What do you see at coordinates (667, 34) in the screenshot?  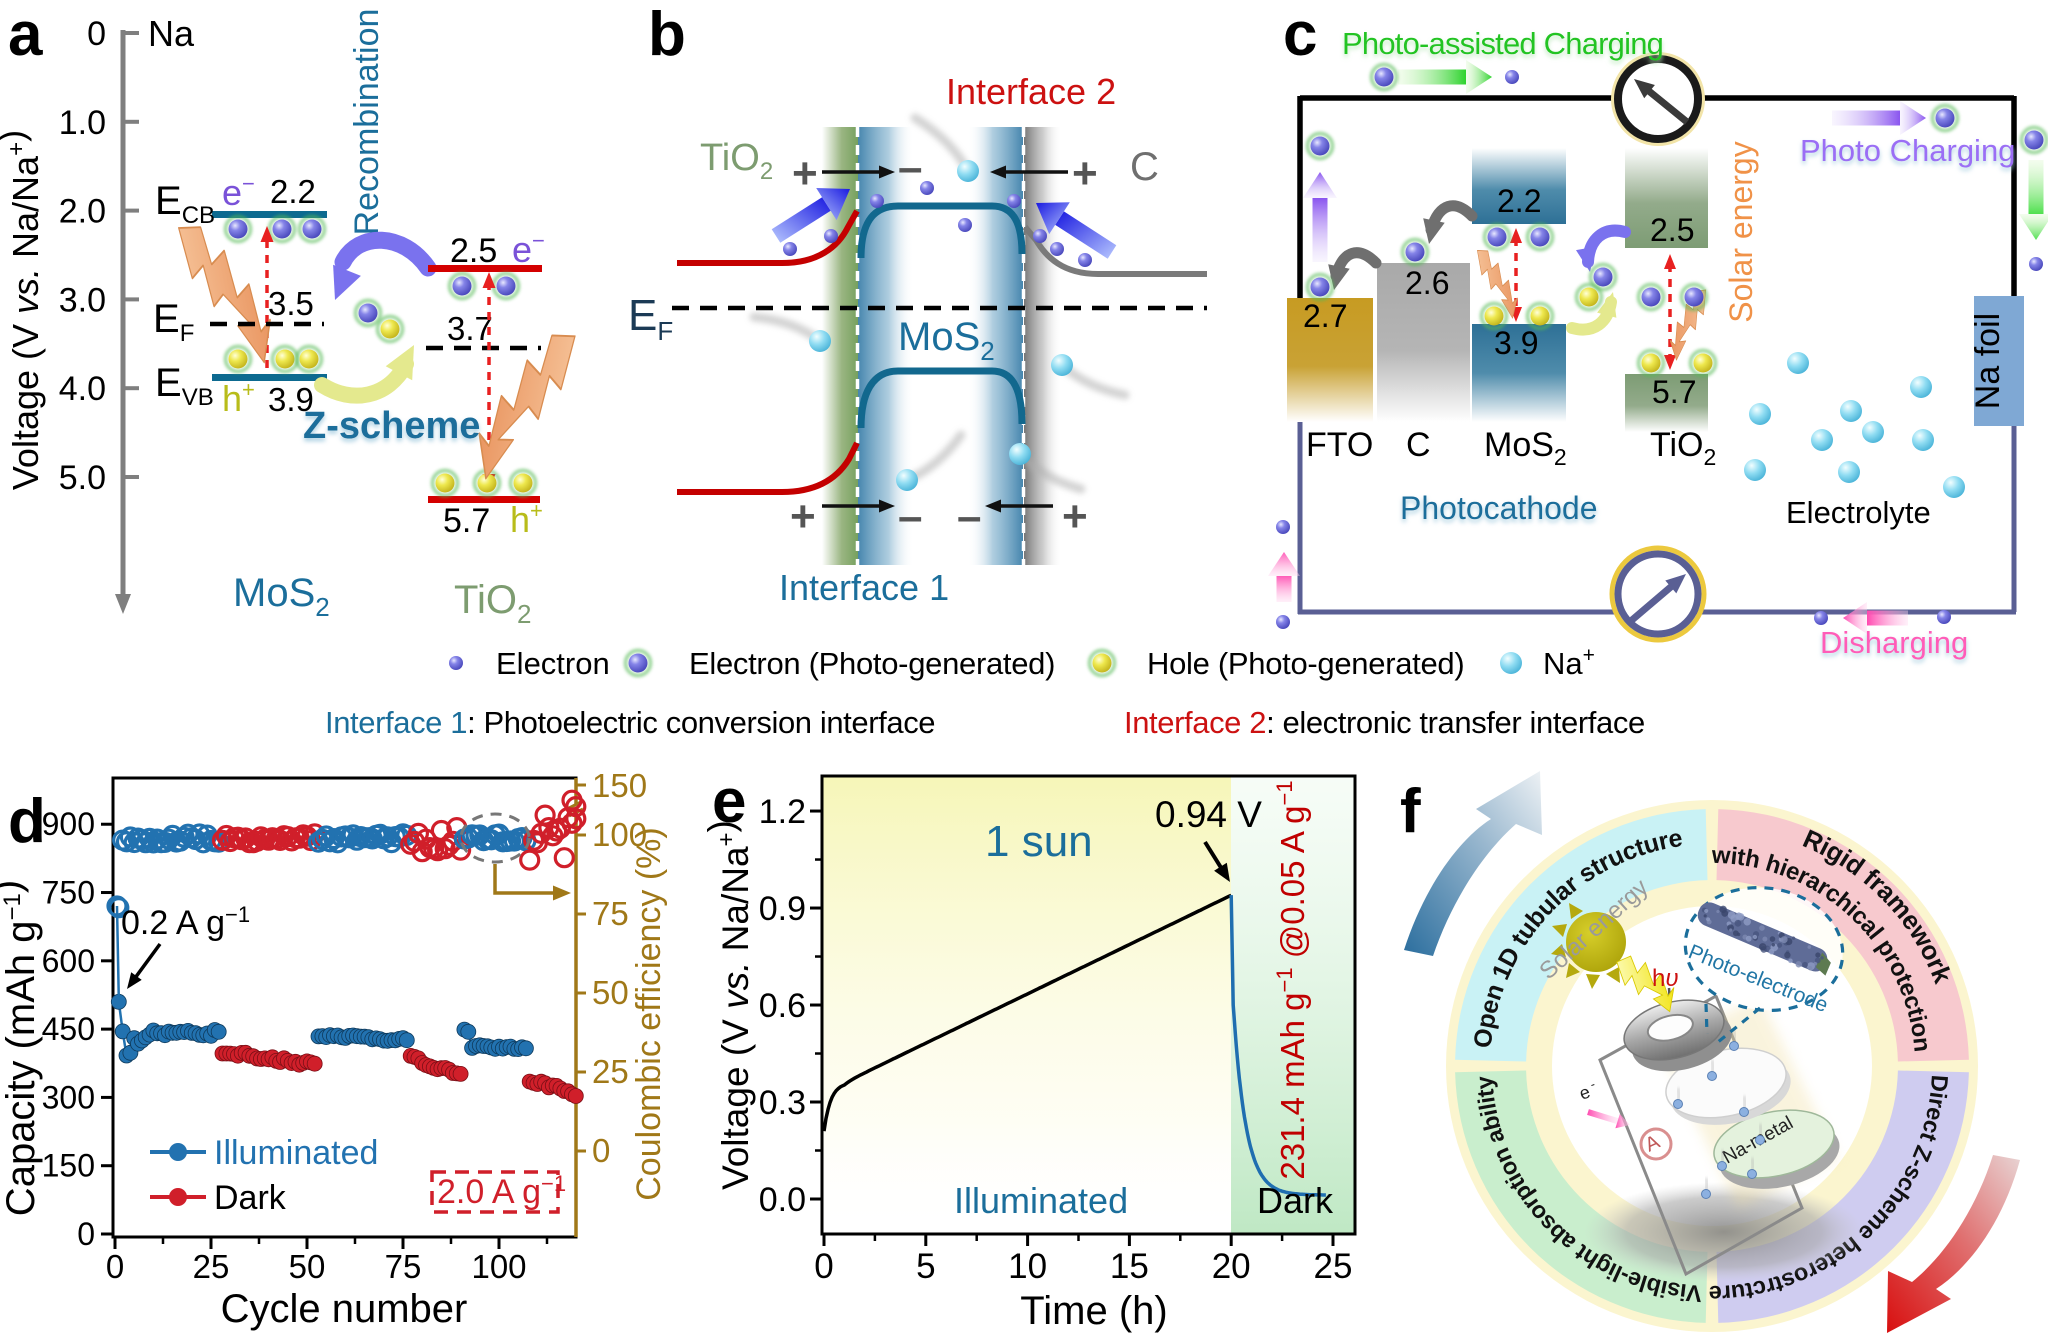 I see `svg-text: b` at bounding box center [667, 34].